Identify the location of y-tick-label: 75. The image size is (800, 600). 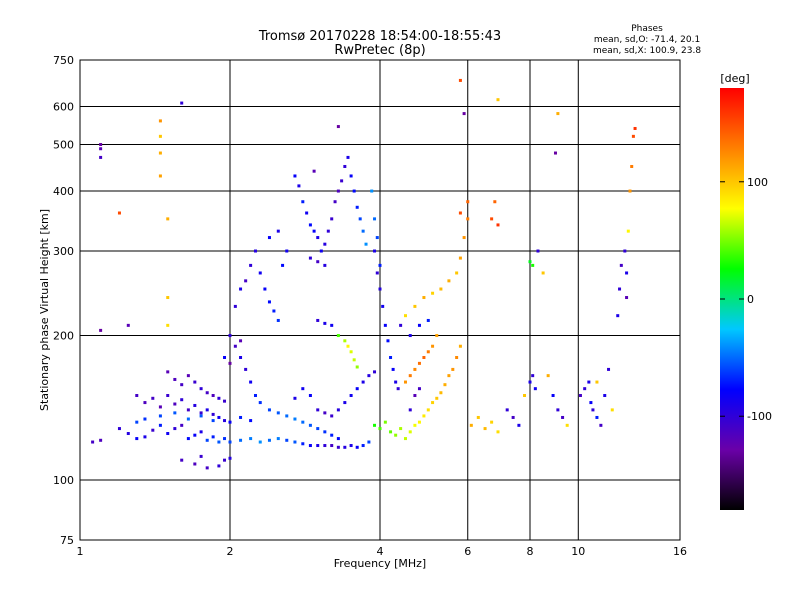
(67, 540).